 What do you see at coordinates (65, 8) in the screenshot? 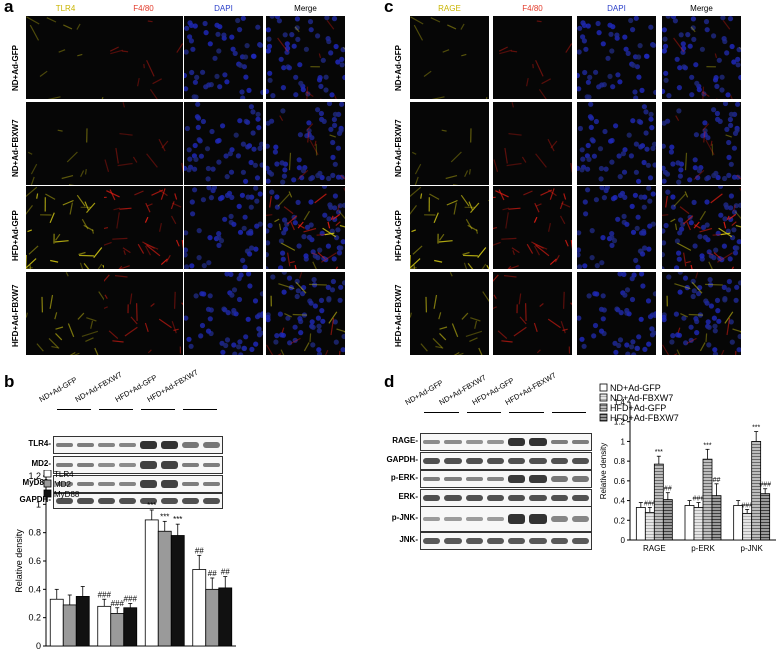
I see `column-title-0: TLR4` at bounding box center [65, 8].